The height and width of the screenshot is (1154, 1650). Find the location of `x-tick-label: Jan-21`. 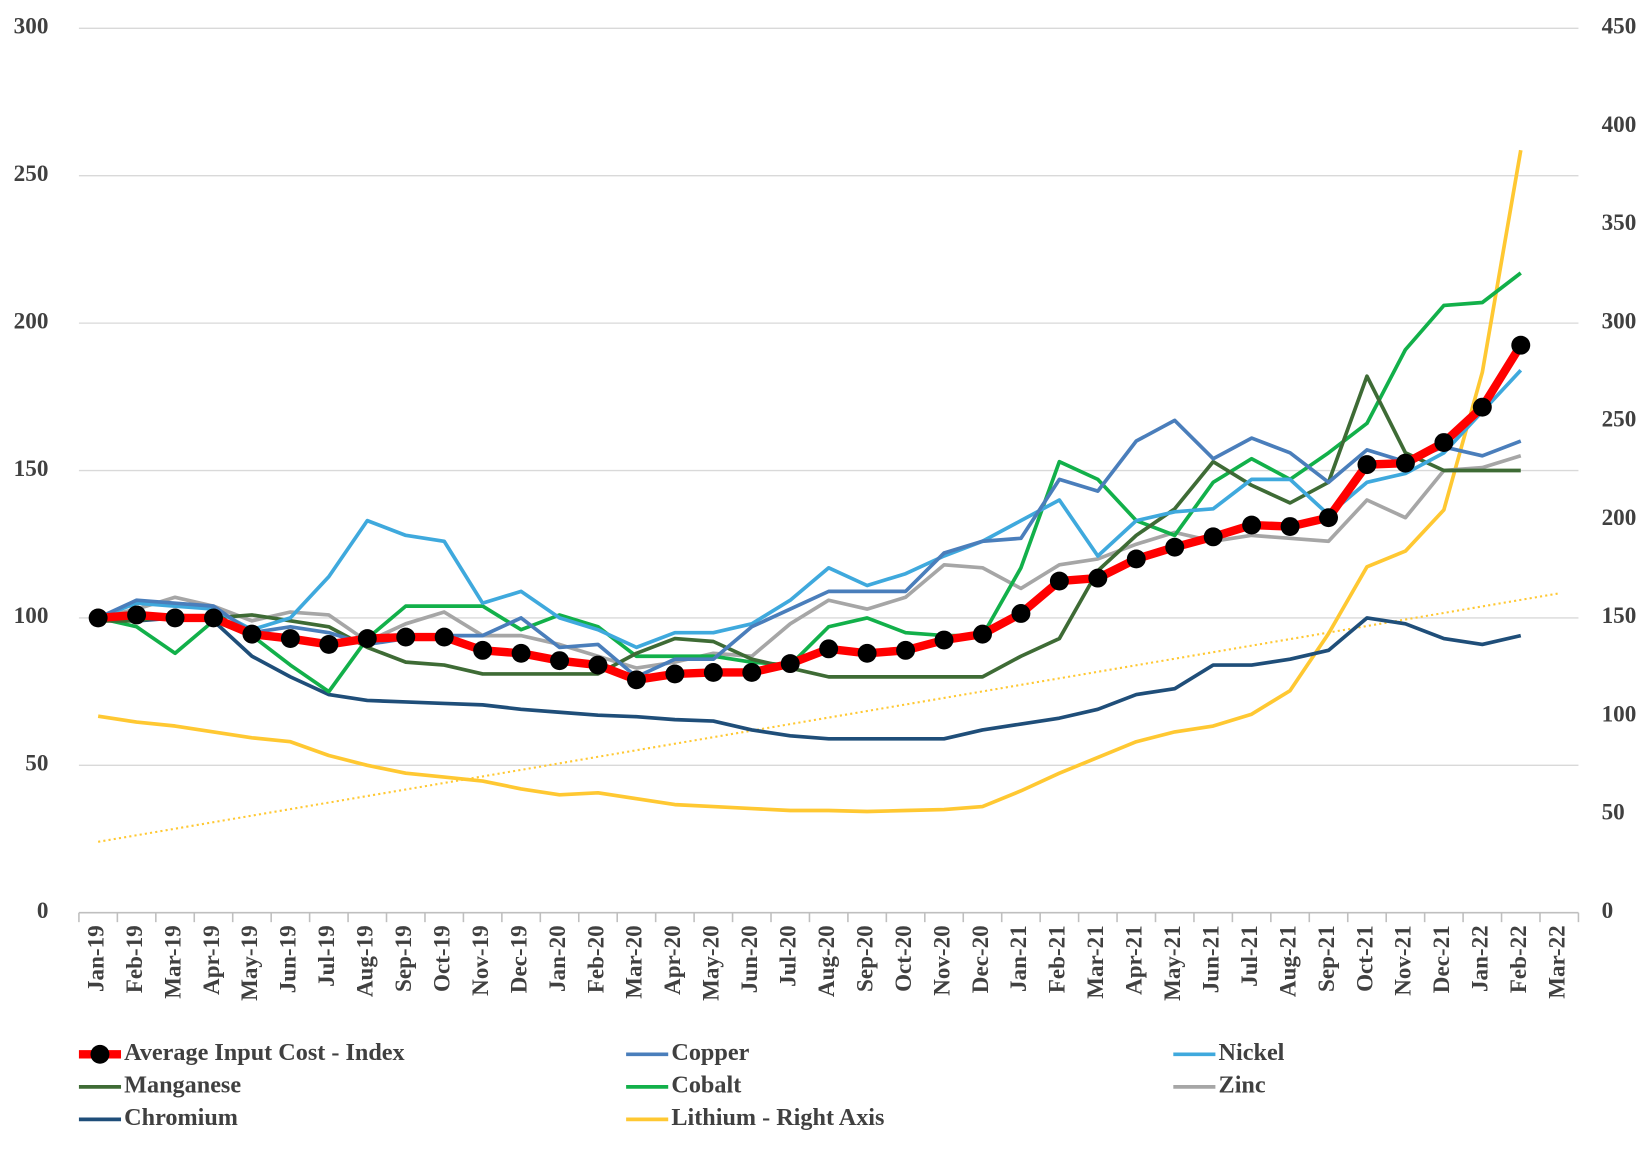

x-tick-label: Jan-21 is located at coordinates (1018, 958).